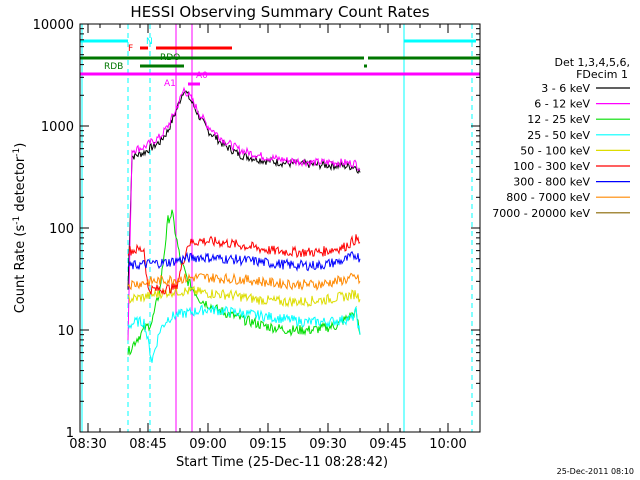 This screenshot has height=480, width=640. What do you see at coordinates (551, 166) in the screenshot?
I see `legend-entry-label-5: 100 - 300 keV` at bounding box center [551, 166].